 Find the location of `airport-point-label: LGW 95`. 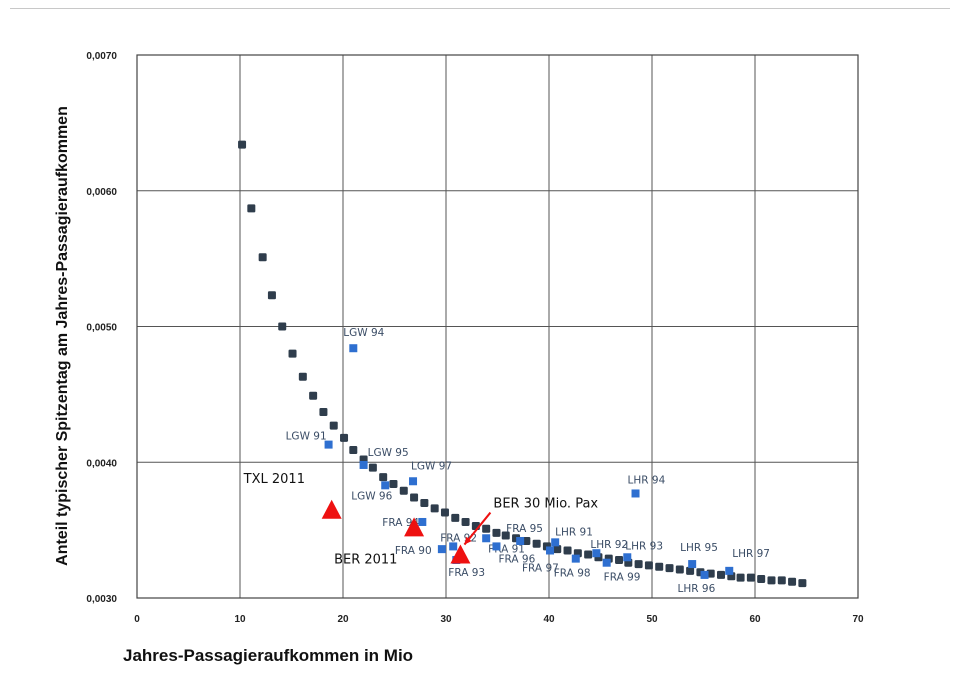

airport-point-label: LGW 95 is located at coordinates (388, 453).